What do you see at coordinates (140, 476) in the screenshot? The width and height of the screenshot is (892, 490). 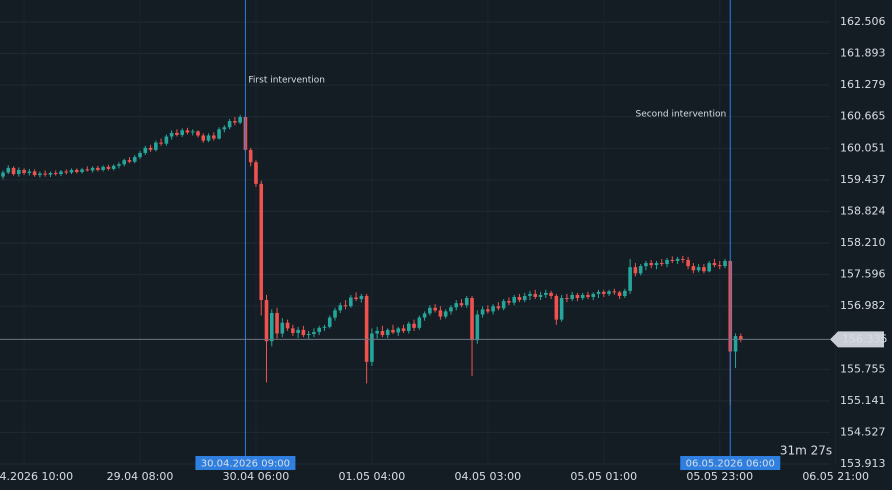 I see `x-tick-label: 29.04 08:00` at bounding box center [140, 476].